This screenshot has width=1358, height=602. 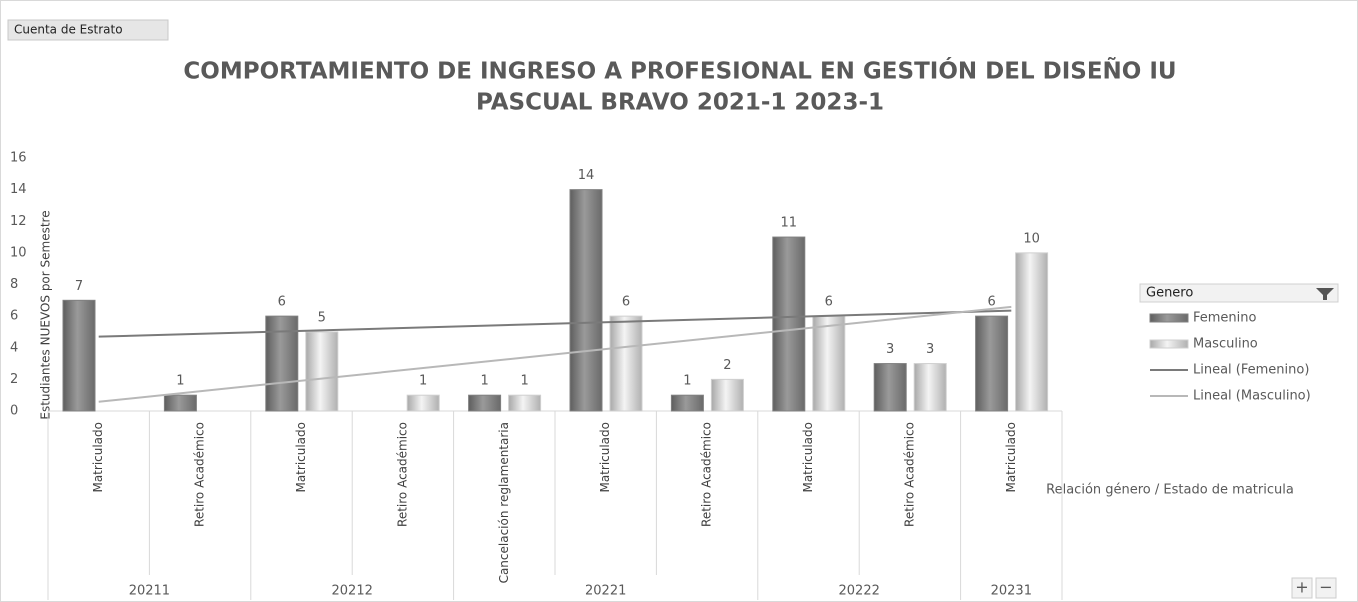 I want to click on field-button, so click(x=88, y=30).